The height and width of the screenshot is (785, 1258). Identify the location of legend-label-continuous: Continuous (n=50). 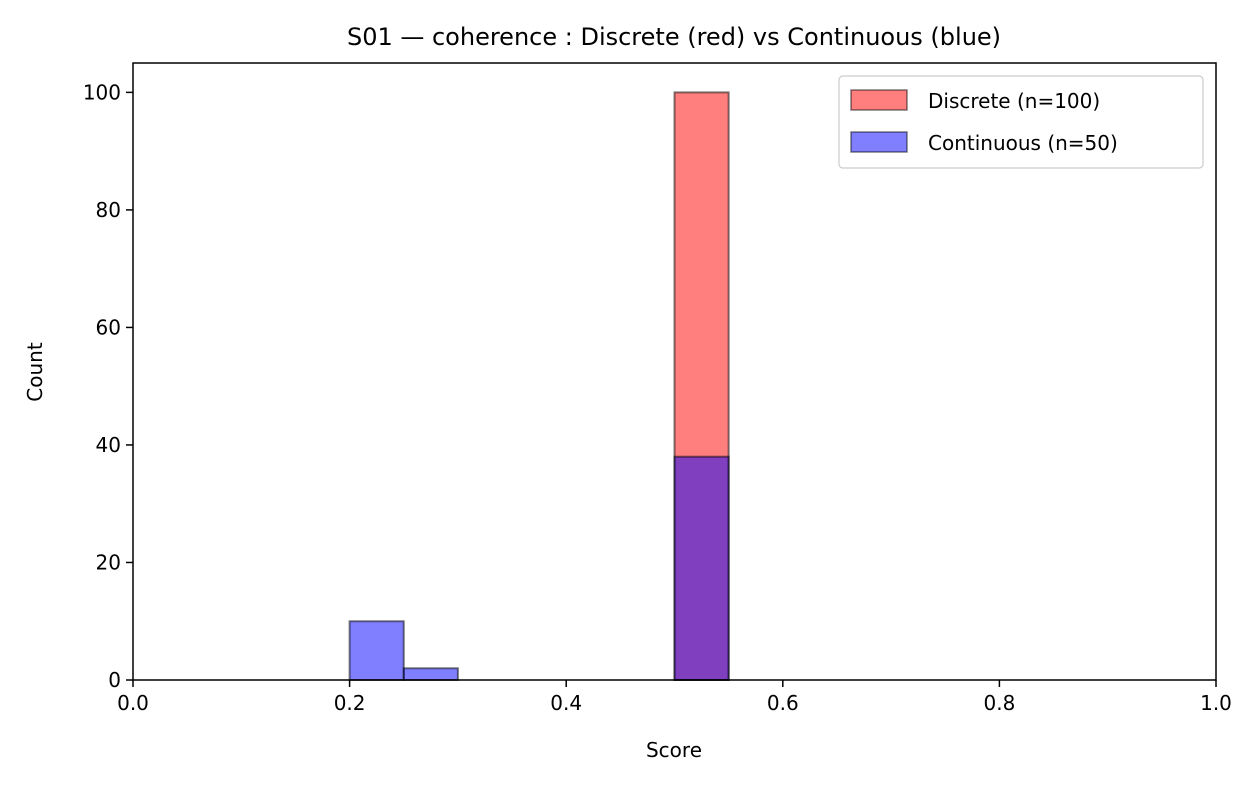
(1023, 143).